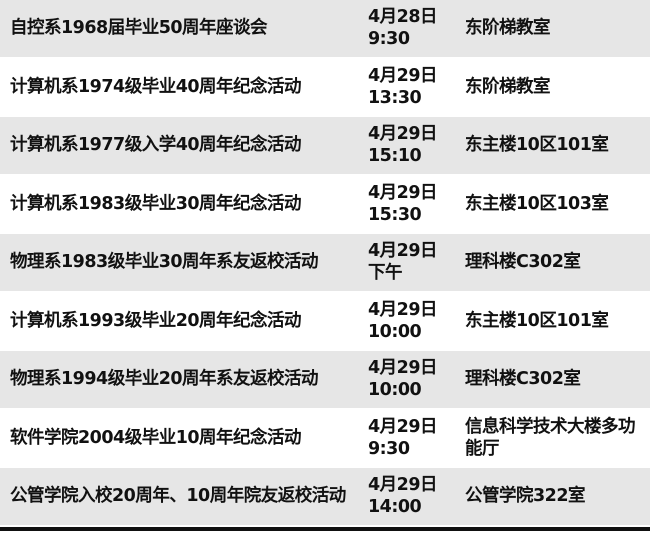  I want to click on time-cell: 4月28日 9:30, so click(403, 28).